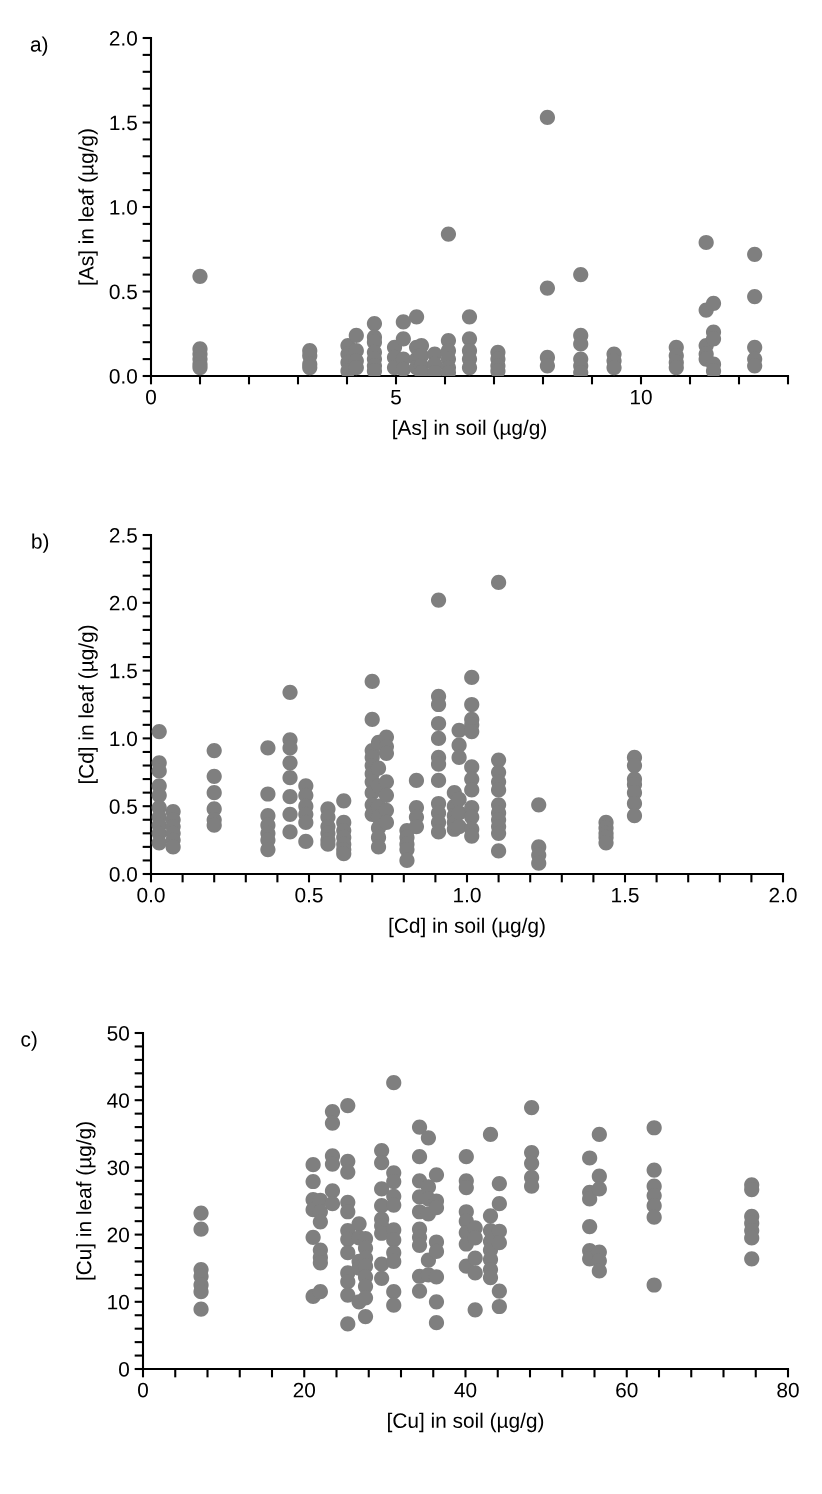  I want to click on x-tick-label: 0.5, so click(309, 895).